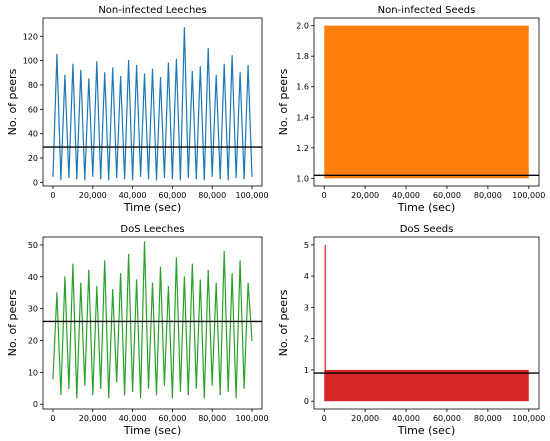 The width and height of the screenshot is (550, 441). What do you see at coordinates (427, 229) in the screenshot?
I see `chart-title: DoS Seeds` at bounding box center [427, 229].